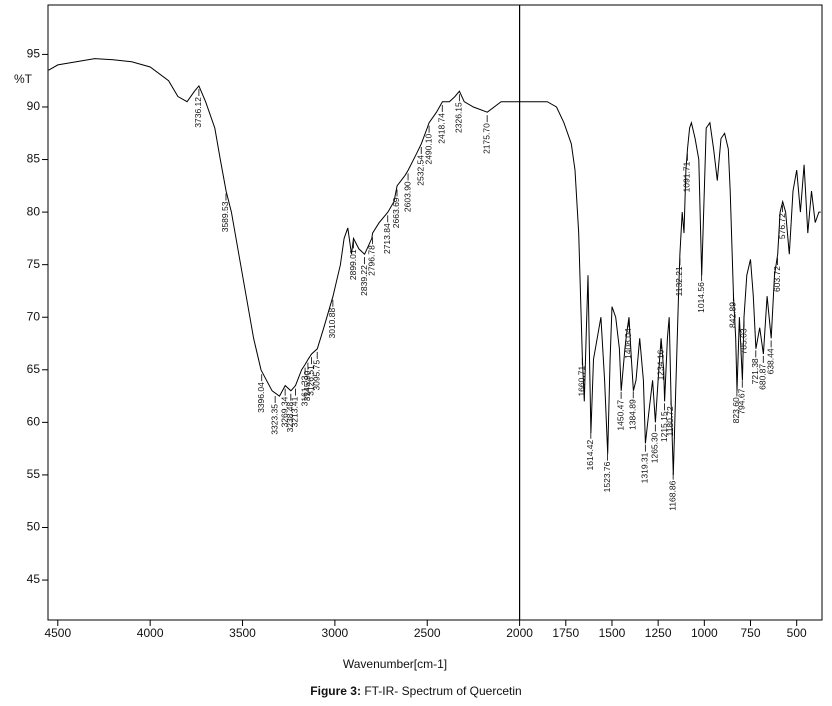 This screenshot has width=832, height=706. What do you see at coordinates (34, 422) in the screenshot?
I see `y-tick-label: 60` at bounding box center [34, 422].